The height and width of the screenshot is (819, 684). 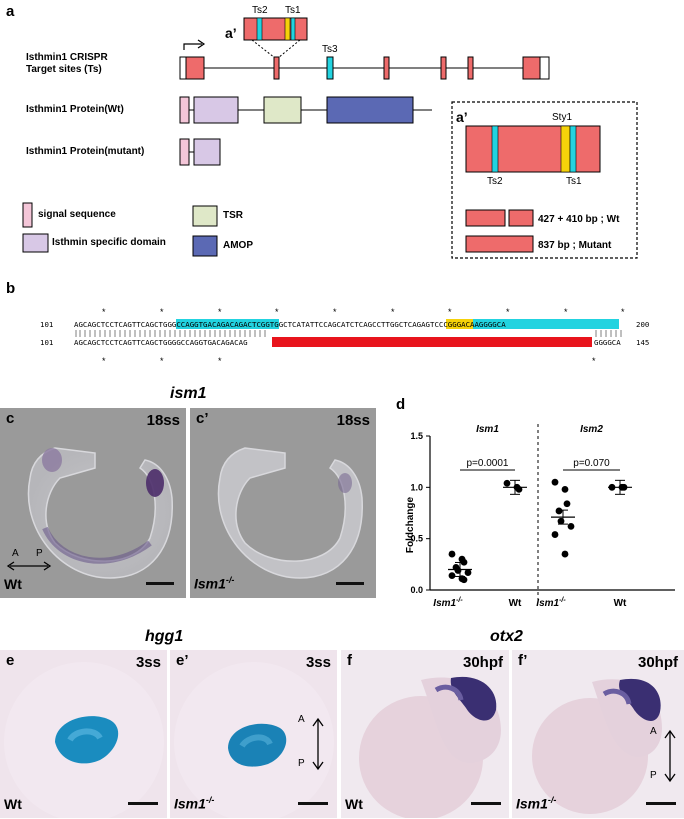 I want to click on inset-ts1-mark, so click(x=573, y=149).